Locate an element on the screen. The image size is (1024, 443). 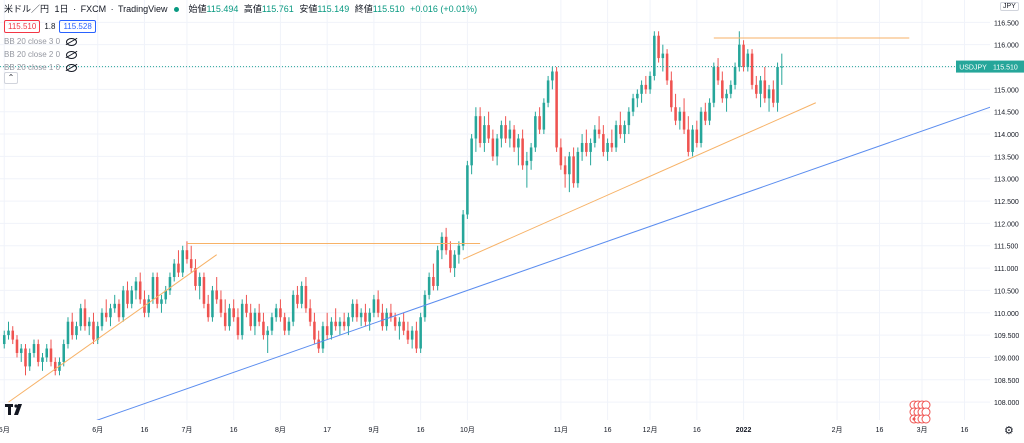
economic-events is located at coordinates (924, 416).